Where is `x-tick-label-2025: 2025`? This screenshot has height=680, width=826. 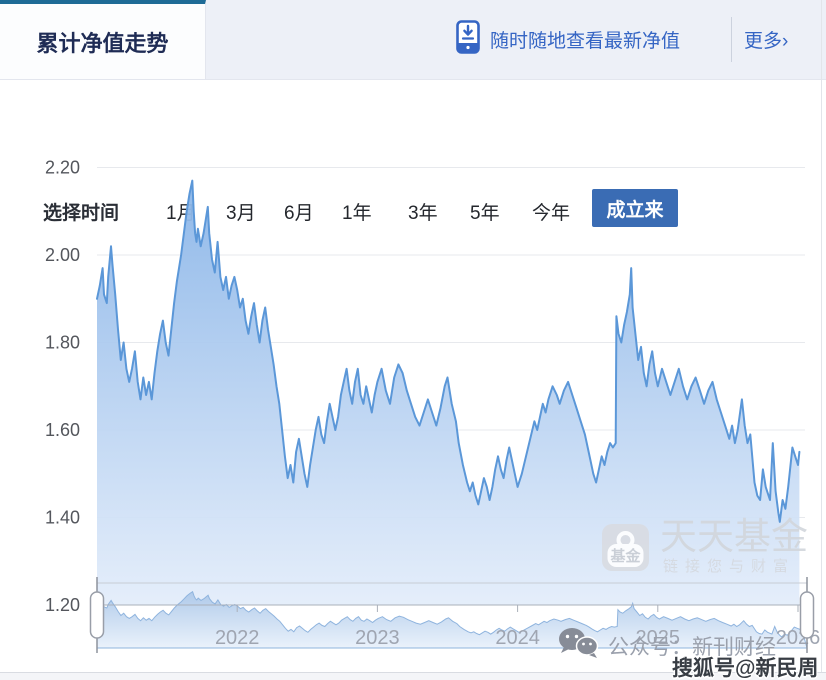
x-tick-label-2025: 2025 is located at coordinates (658, 638).